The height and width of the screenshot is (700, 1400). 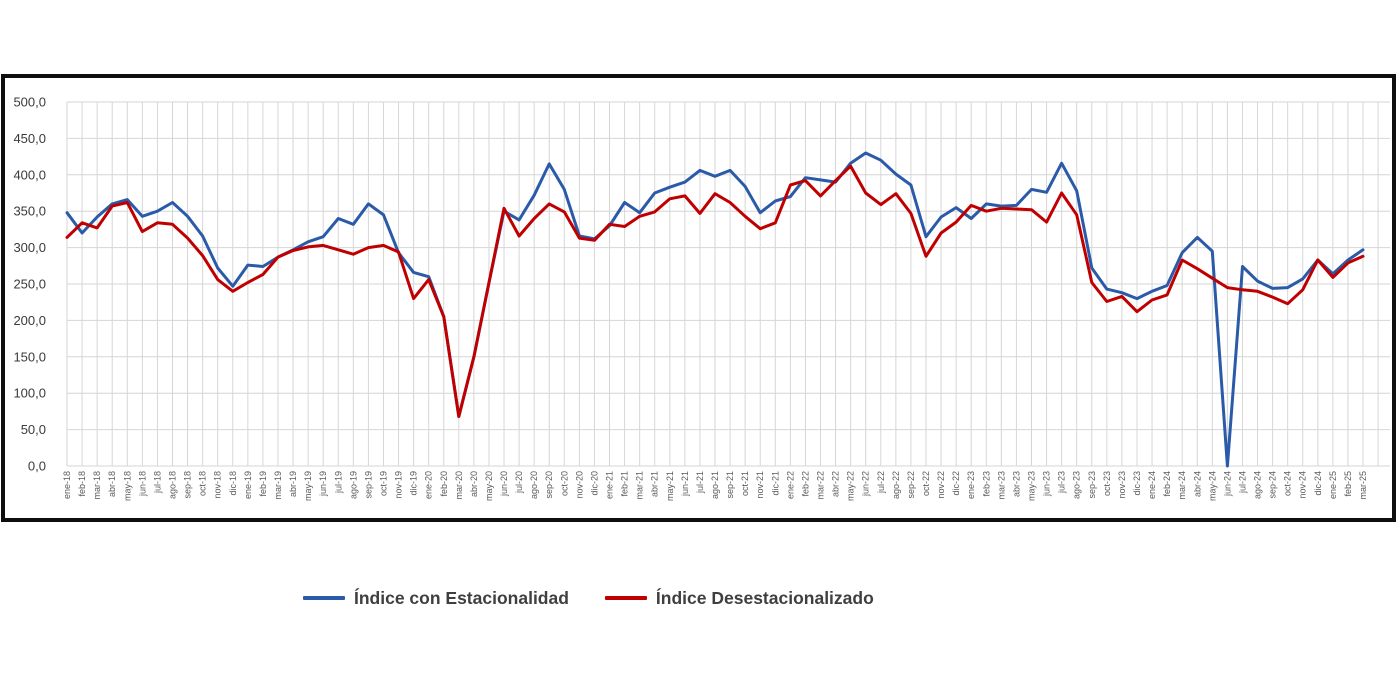 What do you see at coordinates (1016, 484) in the screenshot?
I see `x-axis-label: abr-23` at bounding box center [1016, 484].